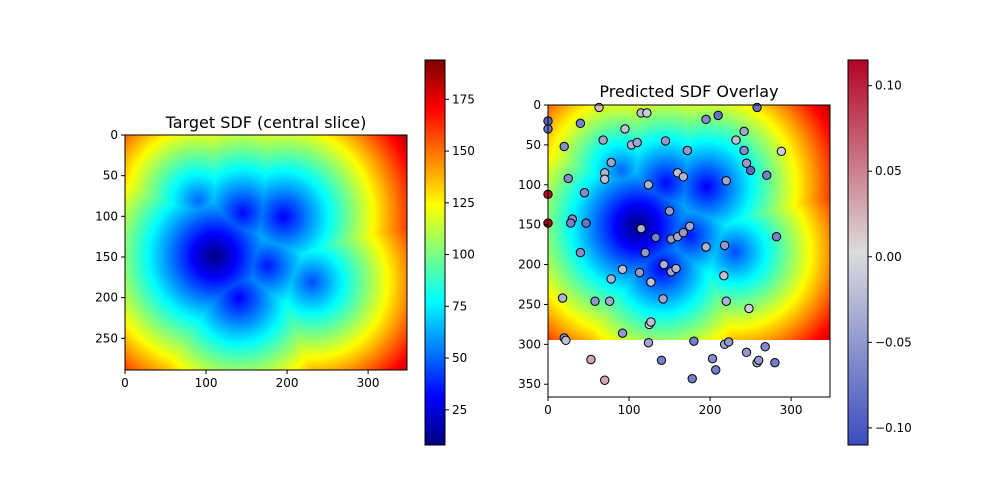  Describe the element at coordinates (888, 171) in the screenshot. I see `tick-label: 0.05` at that location.